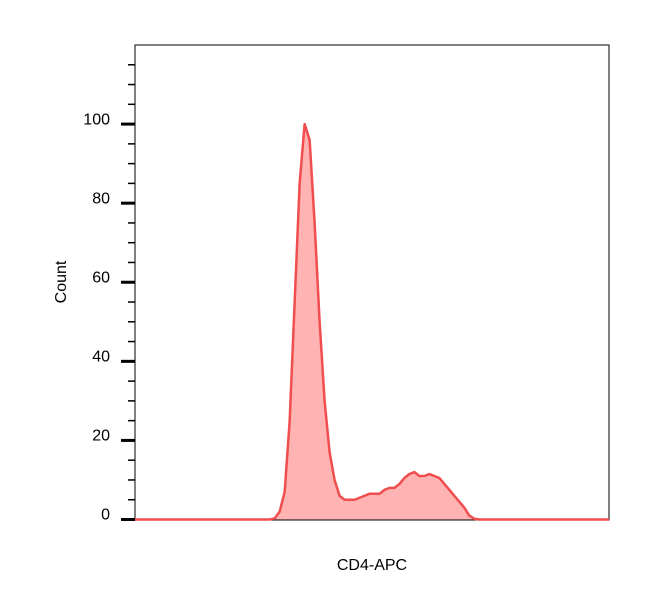 The width and height of the screenshot is (652, 600). Describe the element at coordinates (96, 119) in the screenshot. I see `y-tick-label: 100` at that location.